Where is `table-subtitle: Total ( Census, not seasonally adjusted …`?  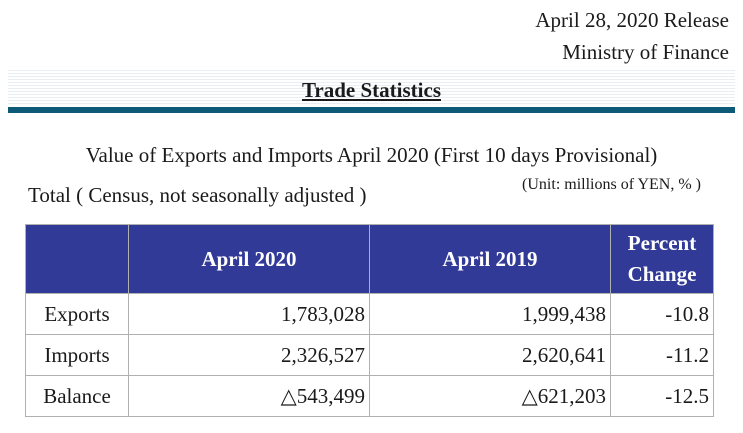 table-subtitle: Total ( Census, not seasonally adjusted … is located at coordinates (197, 195).